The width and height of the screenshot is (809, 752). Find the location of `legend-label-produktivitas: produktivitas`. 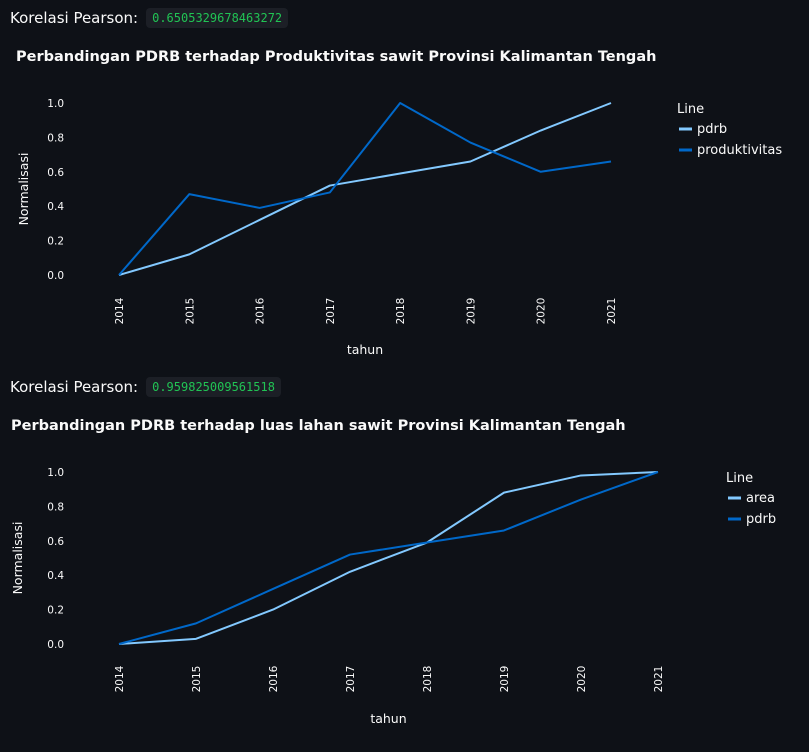

legend-label-produktivitas: produktivitas is located at coordinates (739, 150).